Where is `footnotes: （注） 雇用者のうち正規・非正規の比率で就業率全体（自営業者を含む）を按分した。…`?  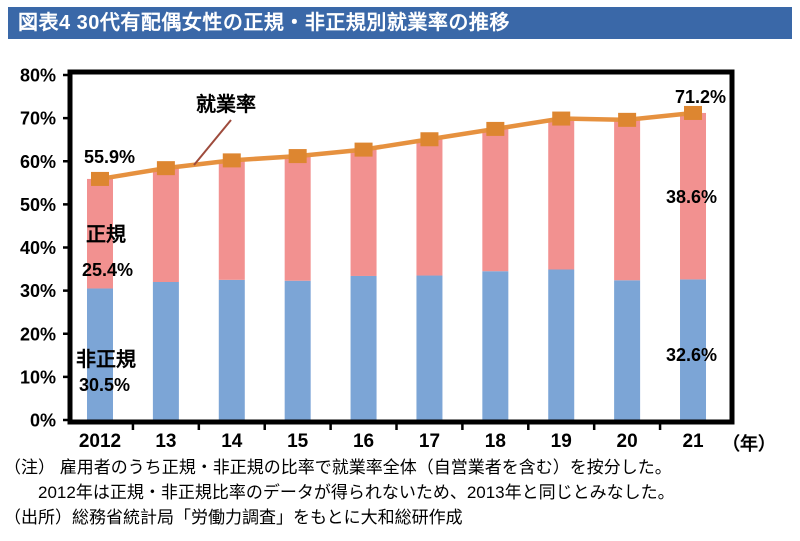 footnotes: （注） 雇用者のうち正規・非正規の比率で就業率全体（自営業者を含む）を按分した。… is located at coordinates (400, 492).